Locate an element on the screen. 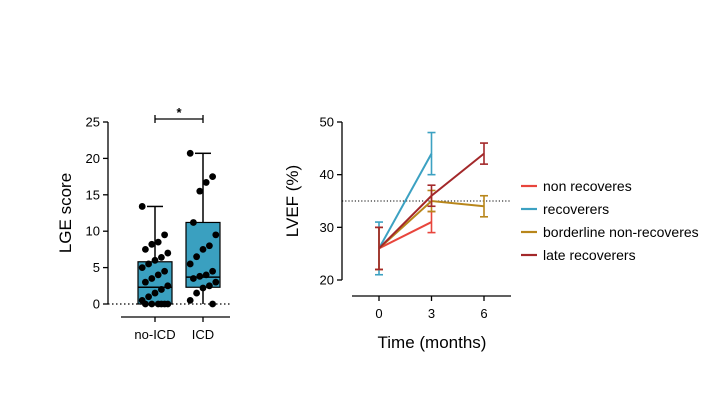 The width and height of the screenshot is (720, 405). y-tick-label: 0 is located at coordinates (96, 304).